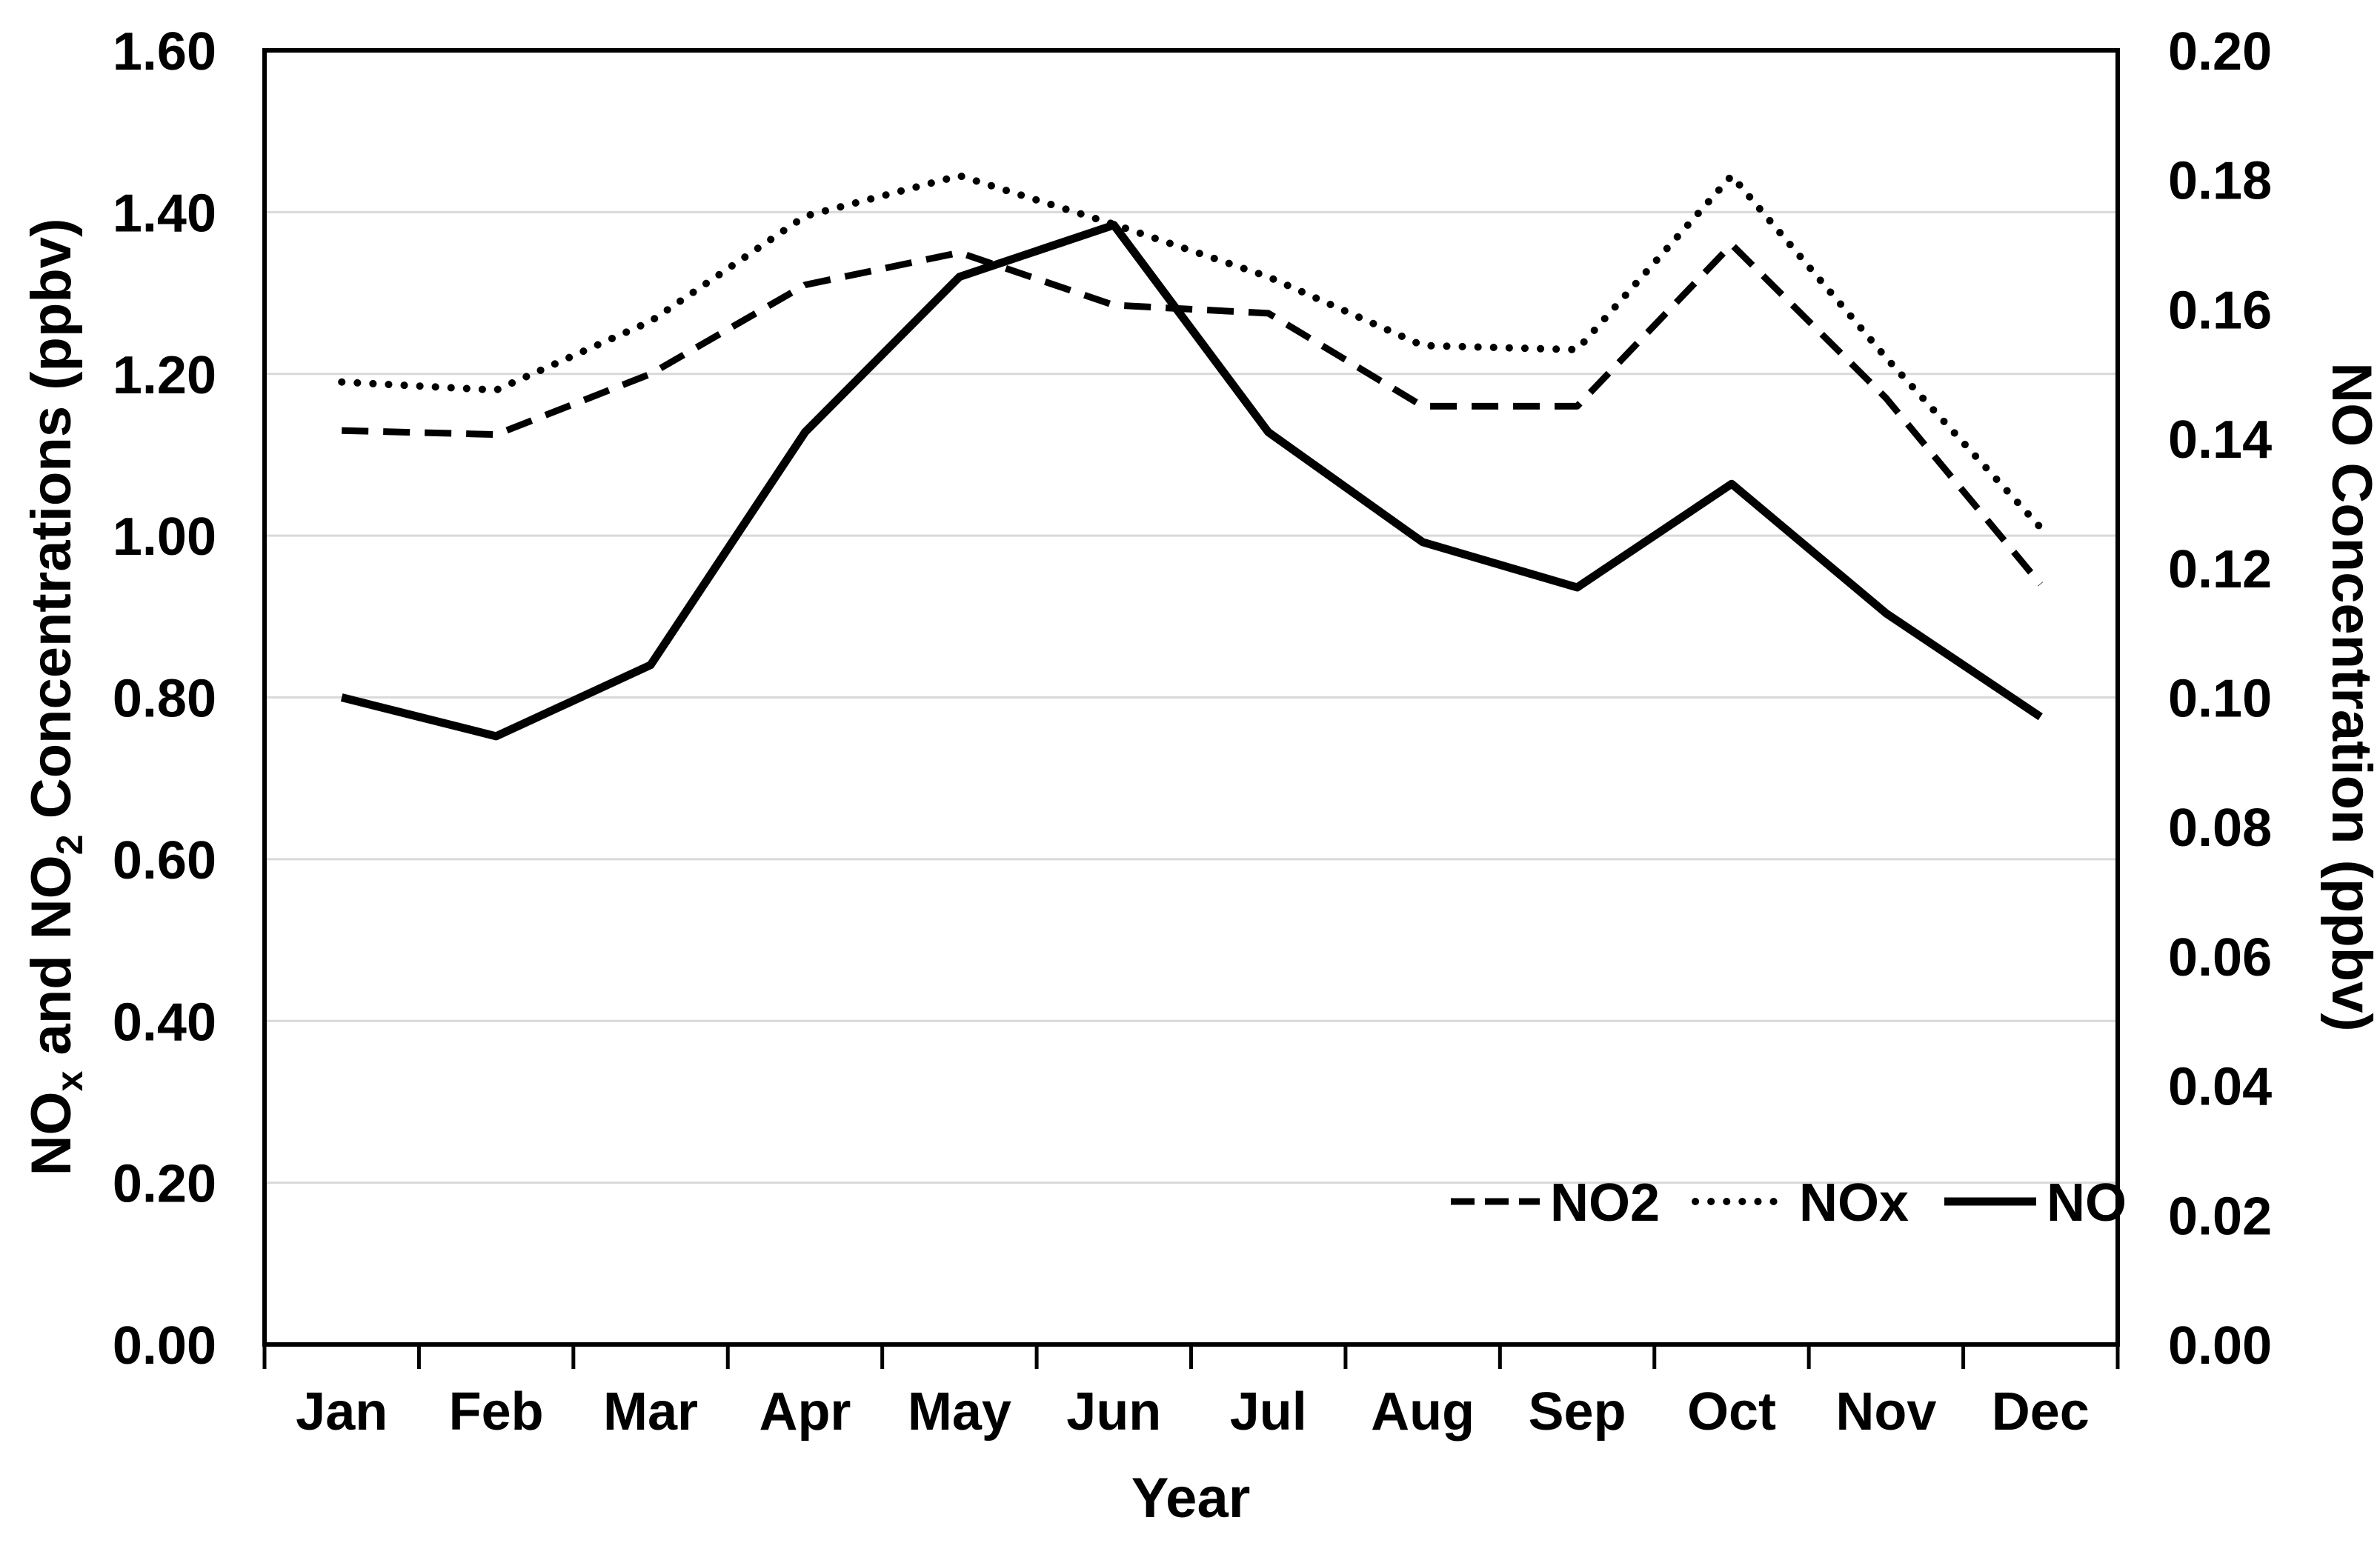 Image resolution: width=2380 pixels, height=1543 pixels. What do you see at coordinates (1605, 1203) in the screenshot?
I see `legend-label: NO2` at bounding box center [1605, 1203].